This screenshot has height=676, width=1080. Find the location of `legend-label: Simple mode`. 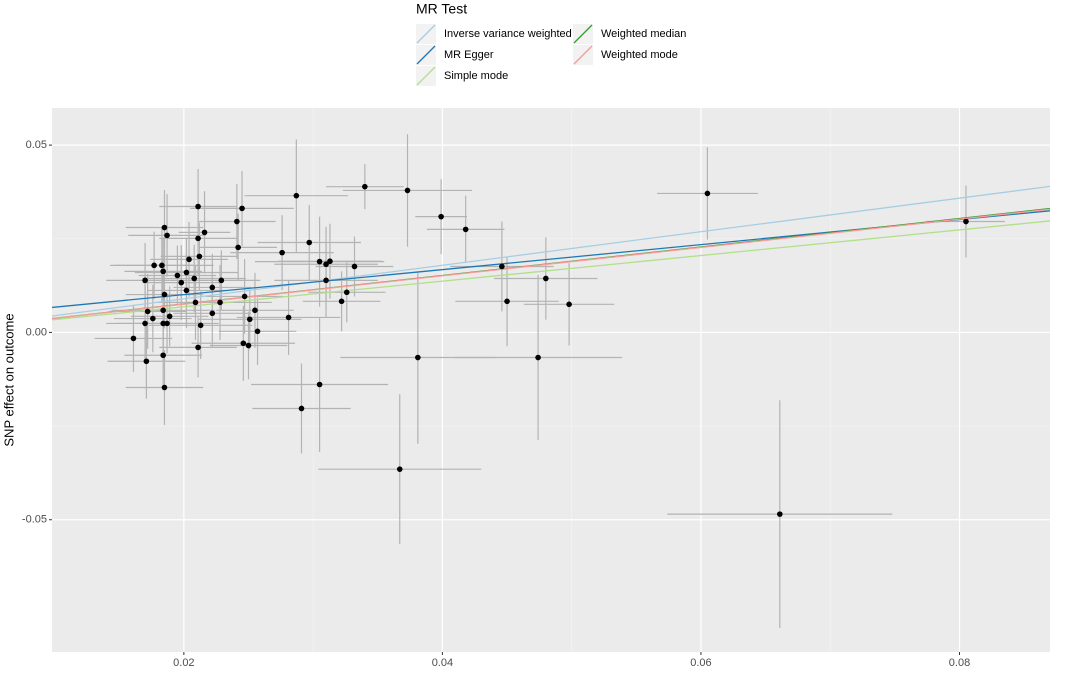

legend-label: Simple mode is located at coordinates (476, 76).